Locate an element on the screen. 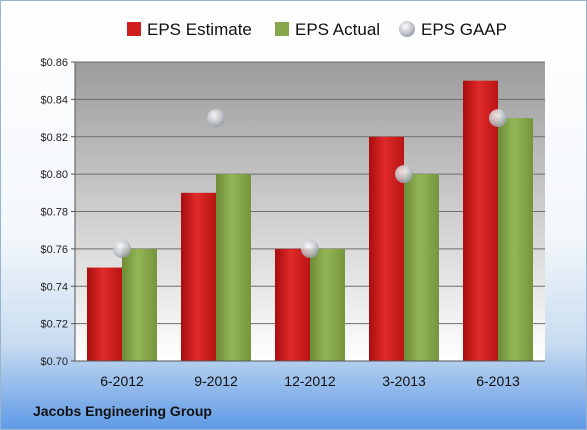 The width and height of the screenshot is (587, 430). legend-swatch-eps-estimate is located at coordinates (134, 29).